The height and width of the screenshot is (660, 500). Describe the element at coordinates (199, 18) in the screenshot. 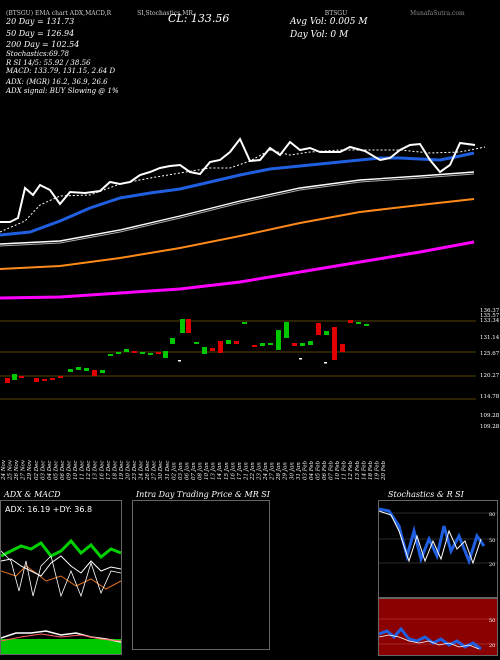

I see `close-price-label: CL: 133.56` at that location.